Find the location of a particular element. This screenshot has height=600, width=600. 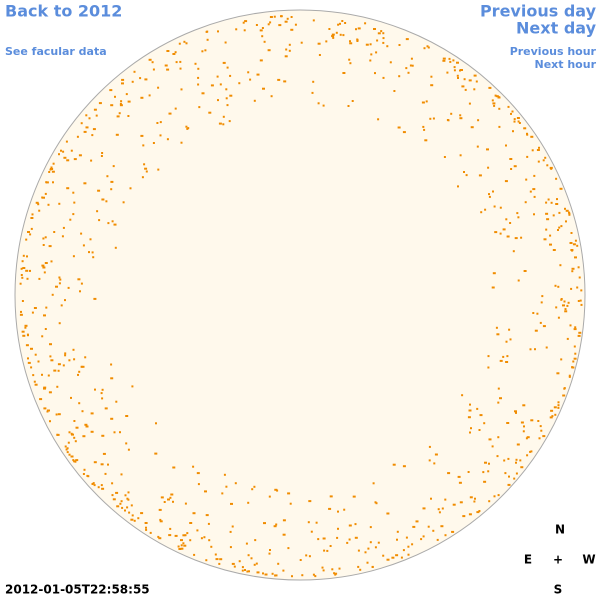

previous-hour-link: Previous hour is located at coordinates (553, 51).